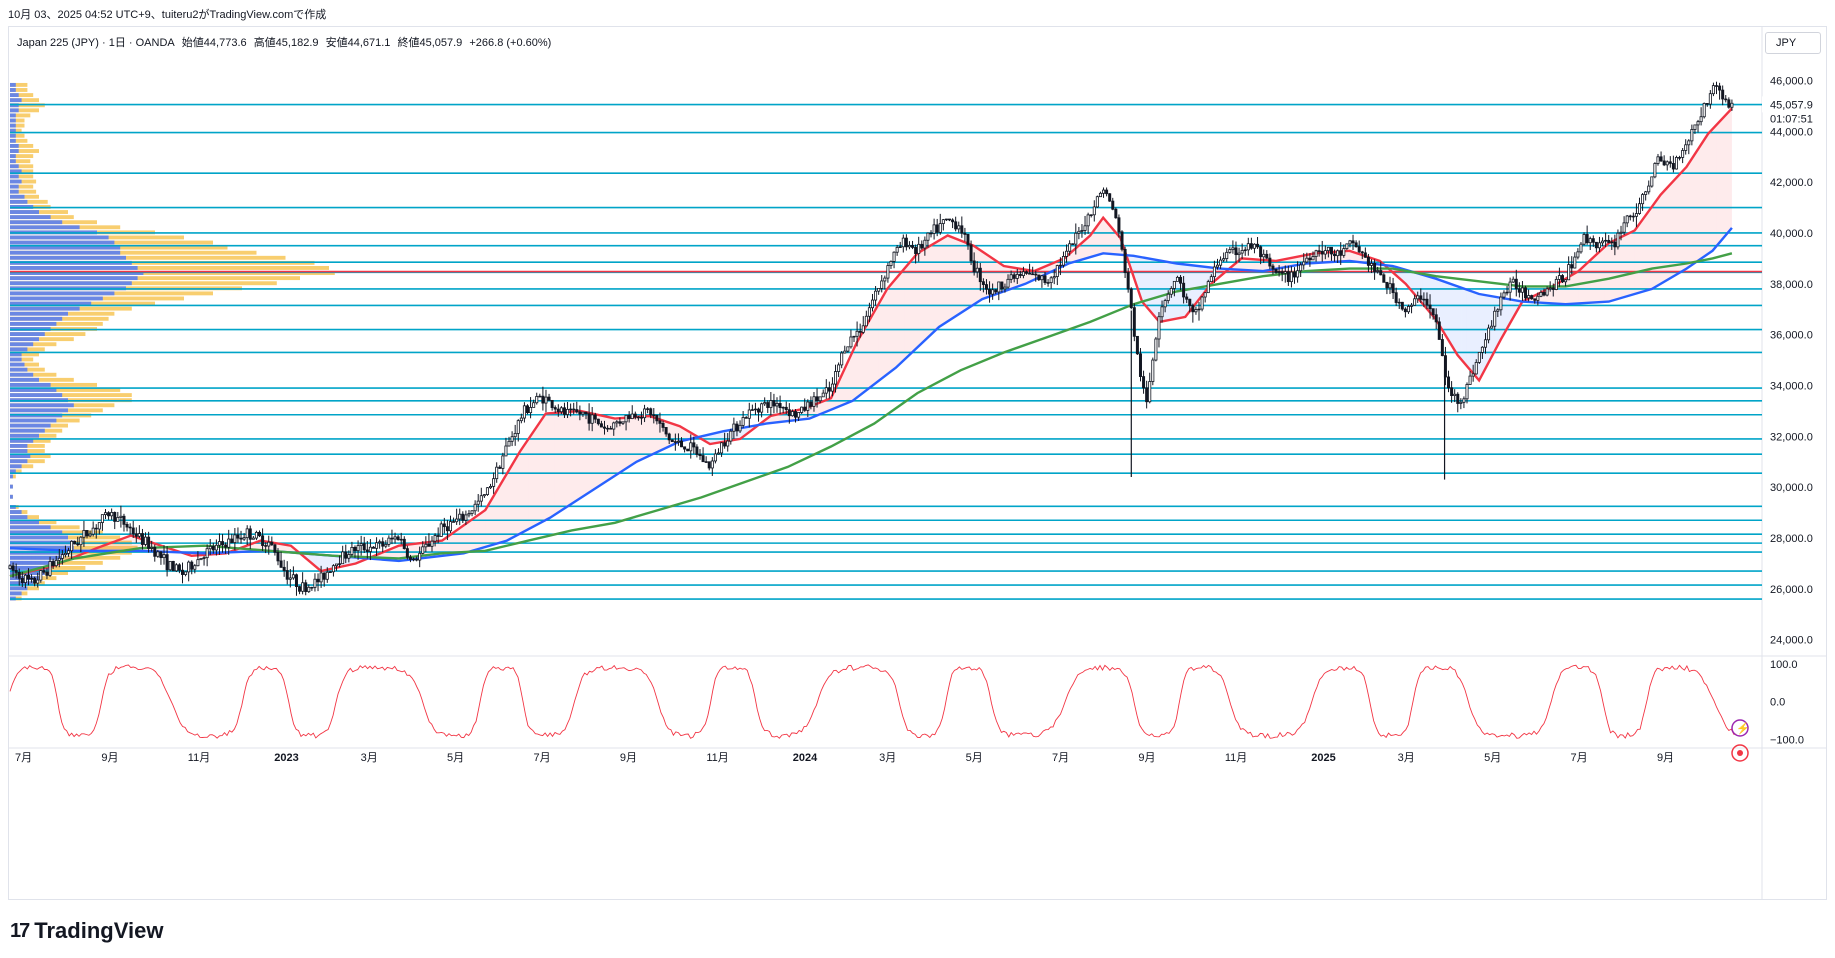  Describe the element at coordinates (1791, 336) in the screenshot. I see `price-tick-label: 36,000.0` at that location.